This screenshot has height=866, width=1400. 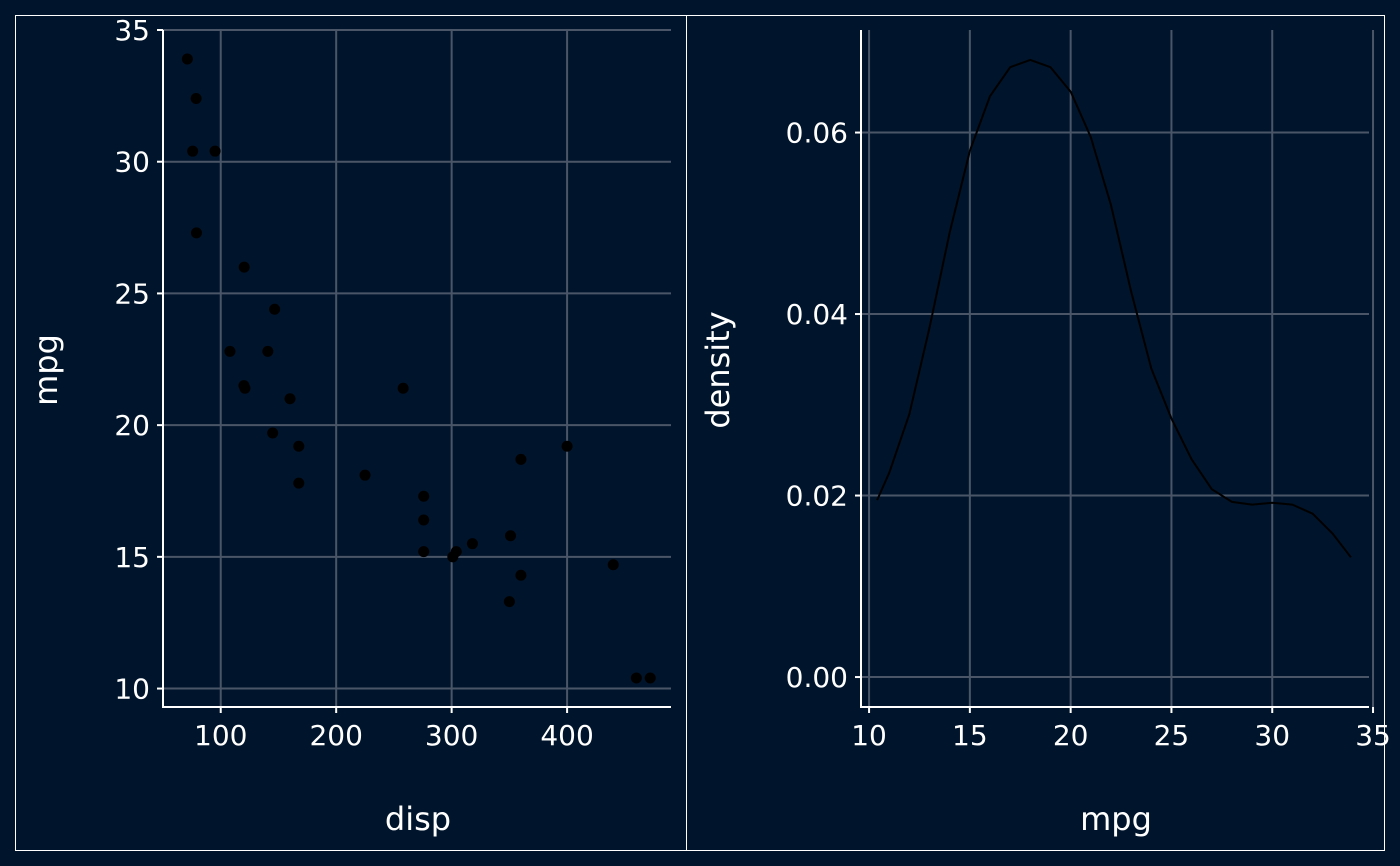 I want to click on scatter-y-axis-label: mpg, so click(x=46, y=370).